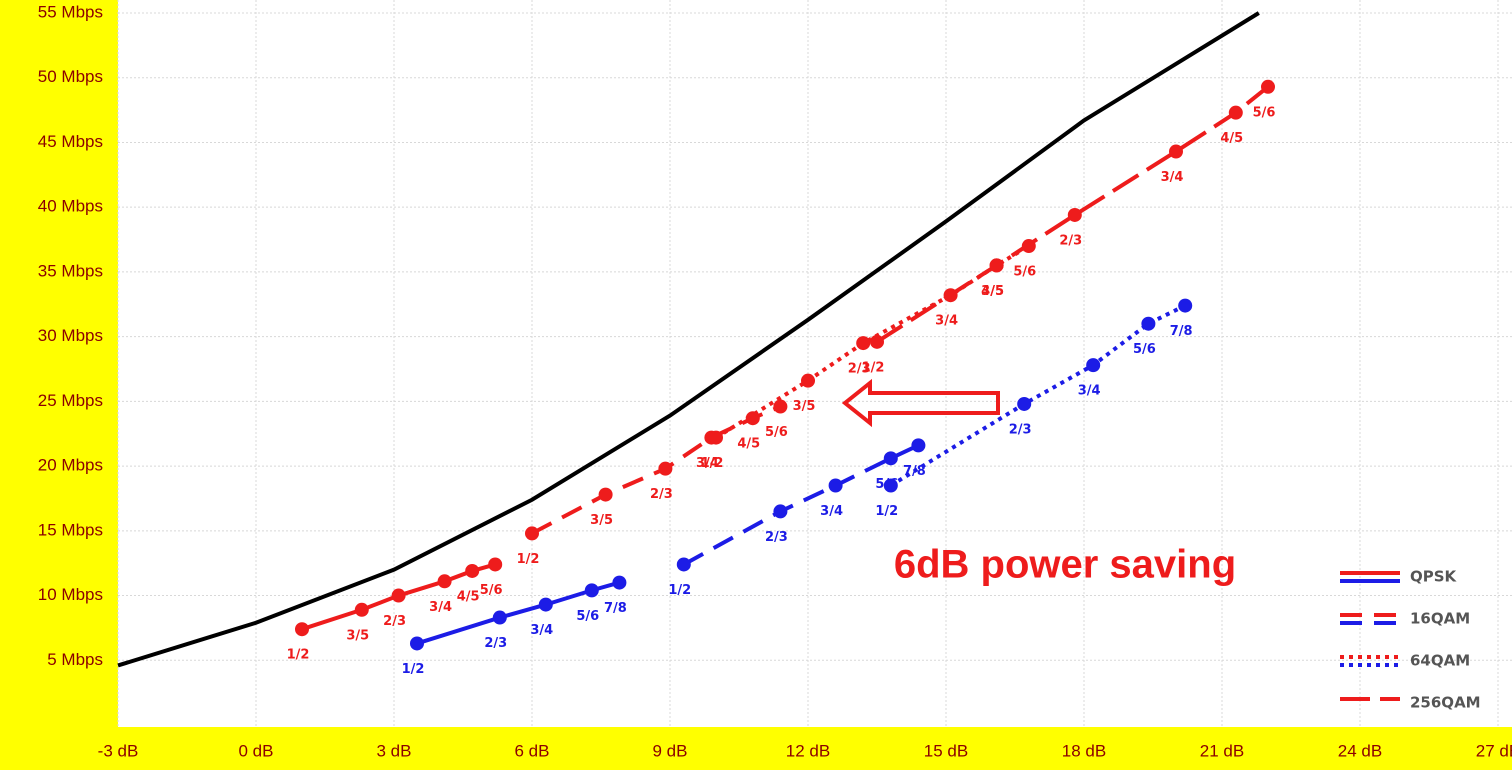 The height and width of the screenshot is (770, 1512). Describe the element at coordinates (394, 750) in the screenshot. I see `x-tick-label: 3 dB` at that location.